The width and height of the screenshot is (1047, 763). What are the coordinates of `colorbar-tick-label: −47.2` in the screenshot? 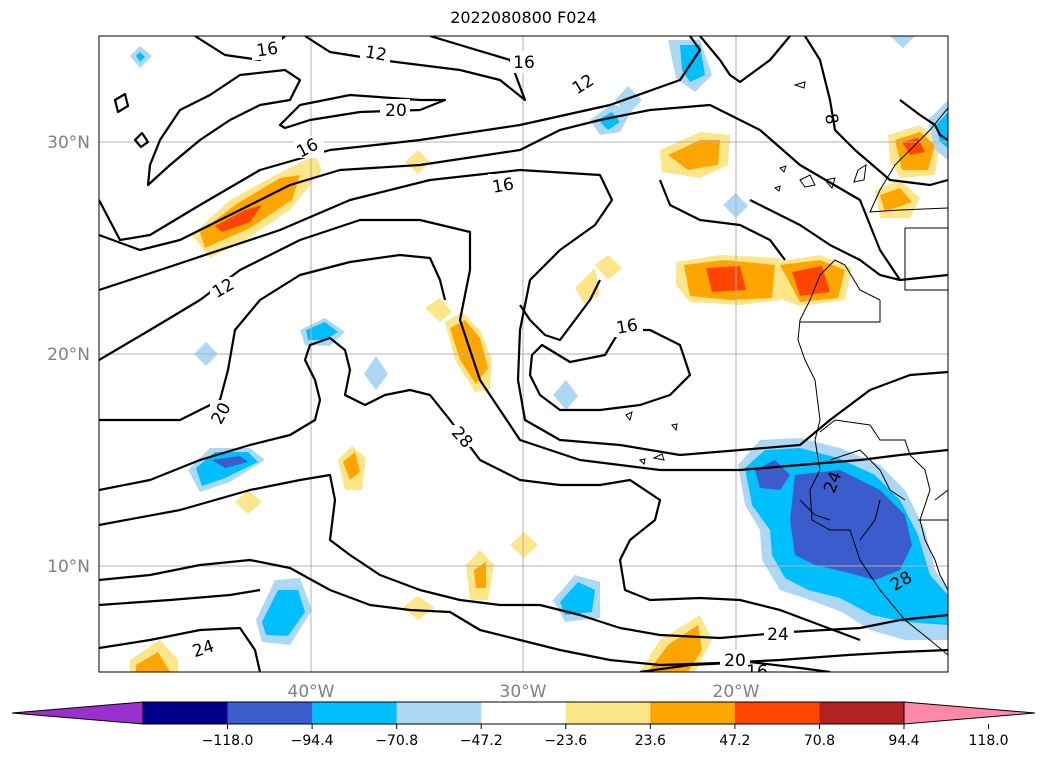 It's located at (481, 741).